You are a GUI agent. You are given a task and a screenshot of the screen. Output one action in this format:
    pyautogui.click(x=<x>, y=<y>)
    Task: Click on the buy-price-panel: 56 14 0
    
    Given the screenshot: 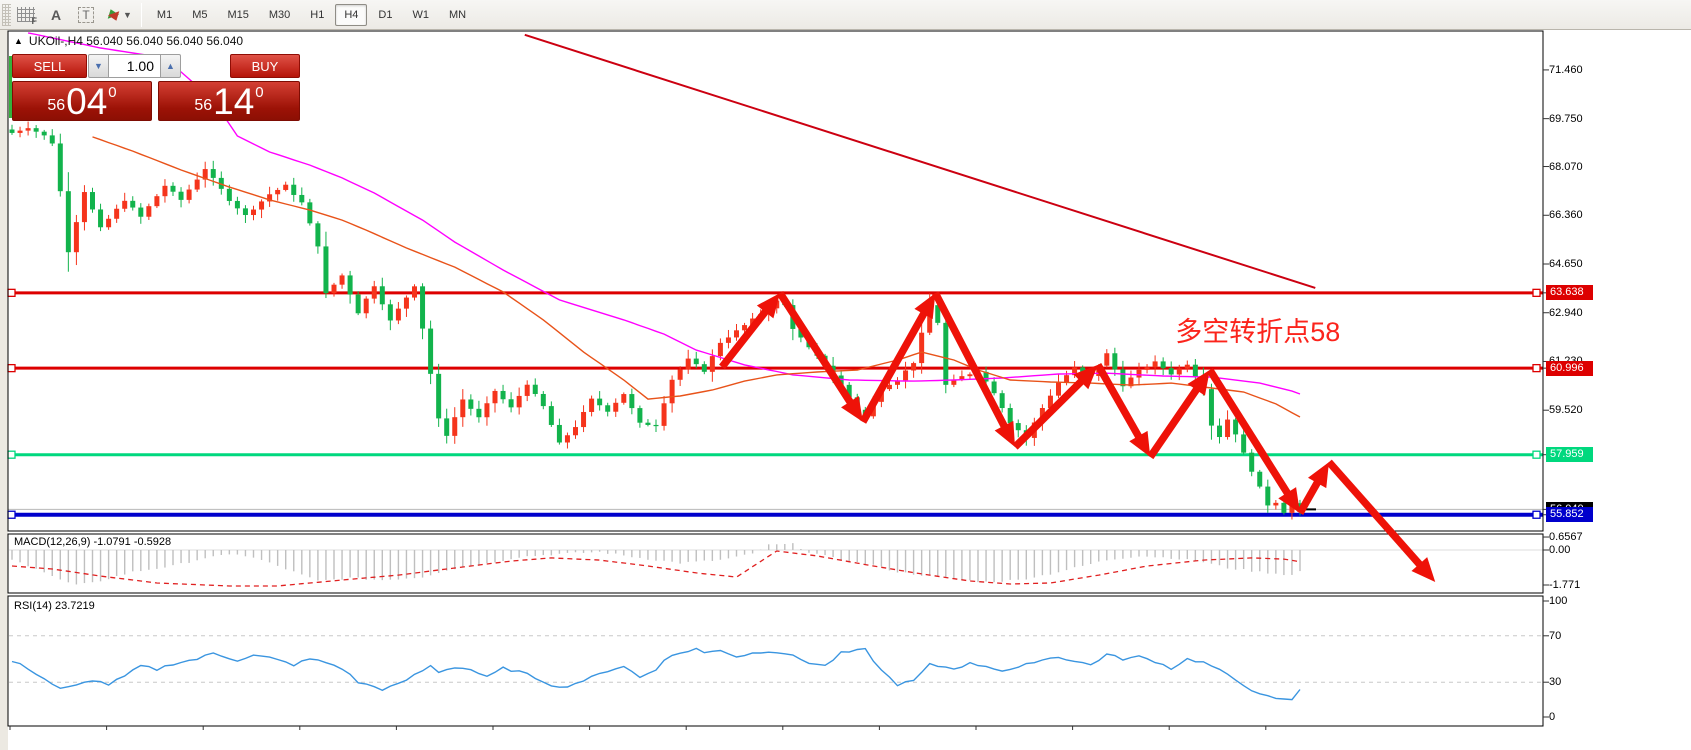 What is the action you would take?
    pyautogui.click(x=229, y=101)
    